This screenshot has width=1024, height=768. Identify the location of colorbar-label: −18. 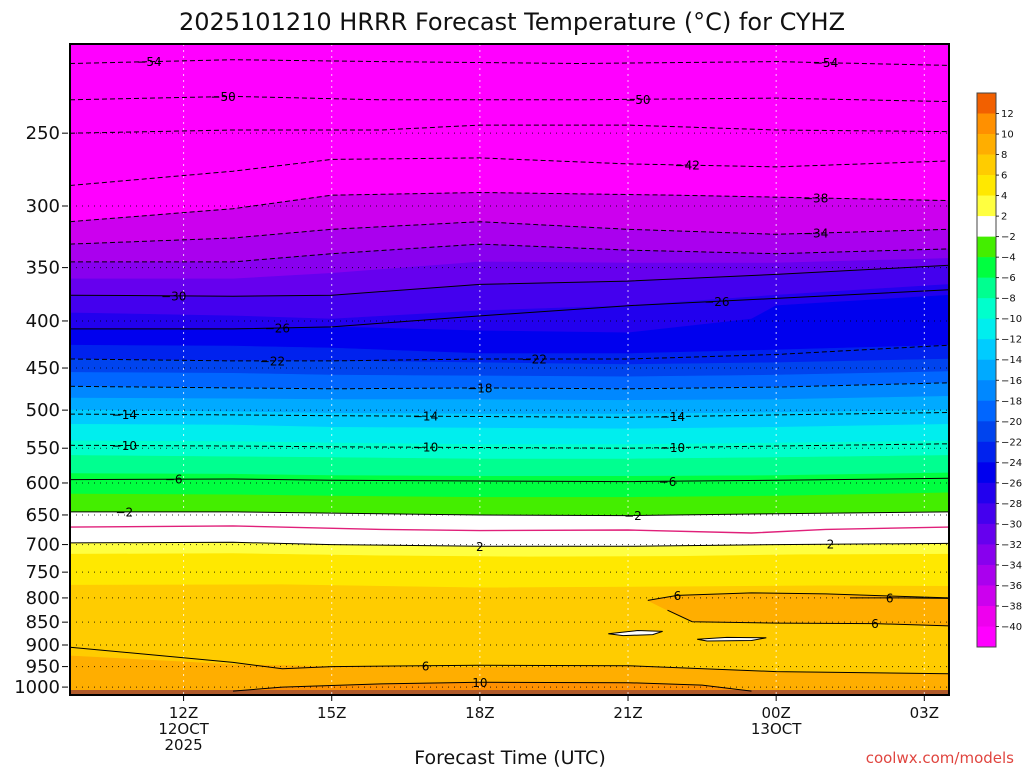
(1011, 401).